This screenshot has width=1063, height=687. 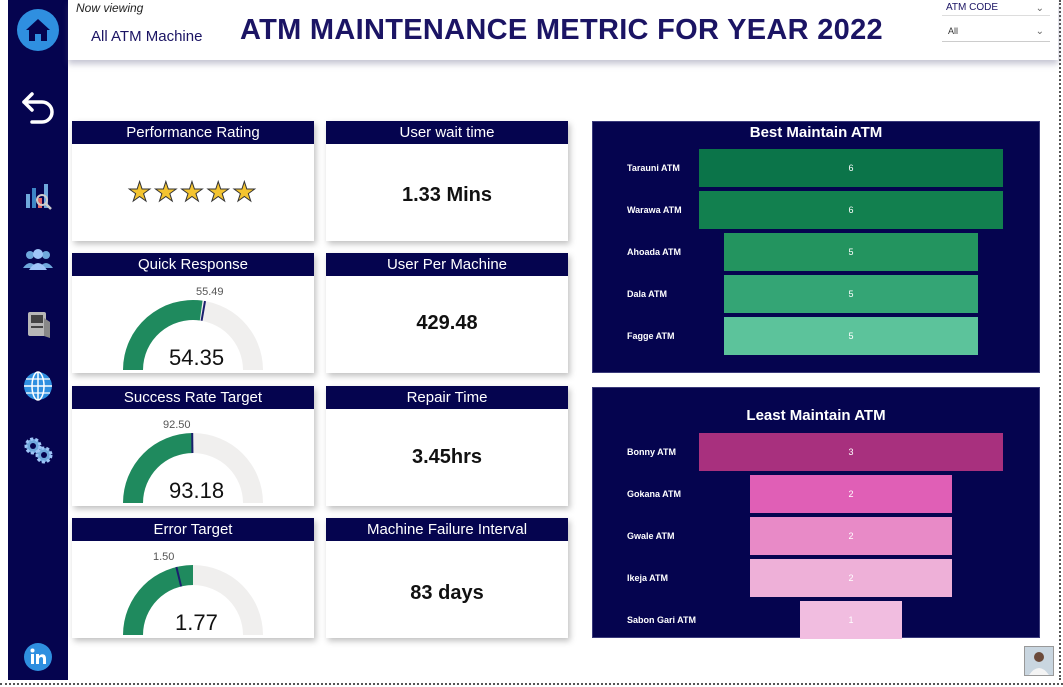 I want to click on error-target-gauge, so click(x=193, y=599).